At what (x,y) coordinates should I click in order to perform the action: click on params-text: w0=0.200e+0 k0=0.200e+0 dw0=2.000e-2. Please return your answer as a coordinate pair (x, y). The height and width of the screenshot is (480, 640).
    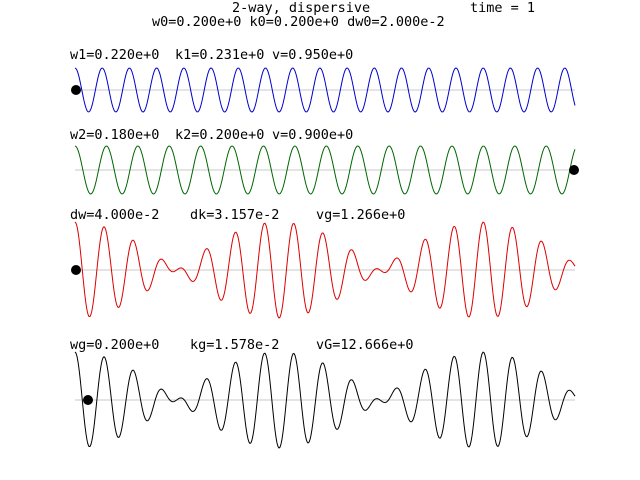
    Looking at the image, I should click on (298, 22).